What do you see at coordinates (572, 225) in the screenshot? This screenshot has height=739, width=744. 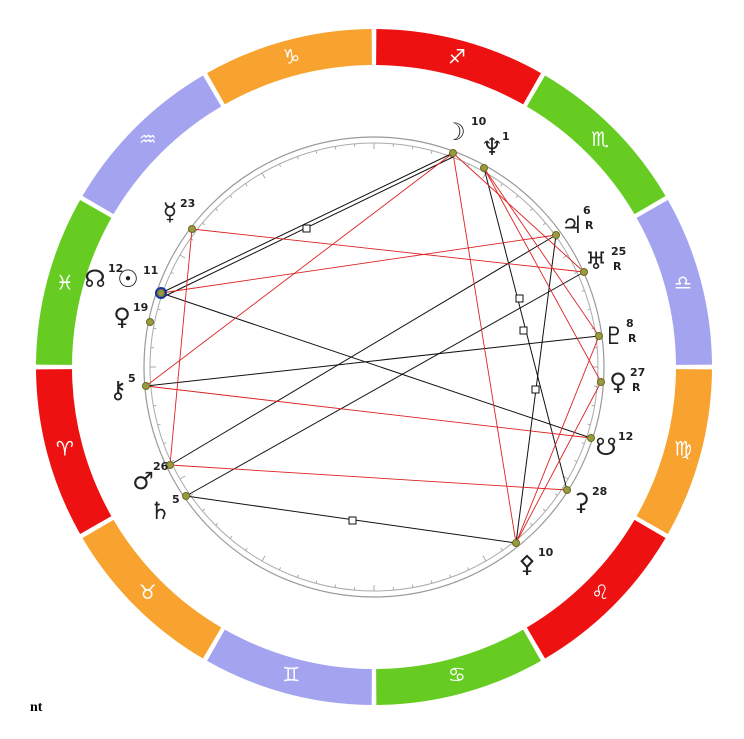 I see `planet-glyph: ♃` at bounding box center [572, 225].